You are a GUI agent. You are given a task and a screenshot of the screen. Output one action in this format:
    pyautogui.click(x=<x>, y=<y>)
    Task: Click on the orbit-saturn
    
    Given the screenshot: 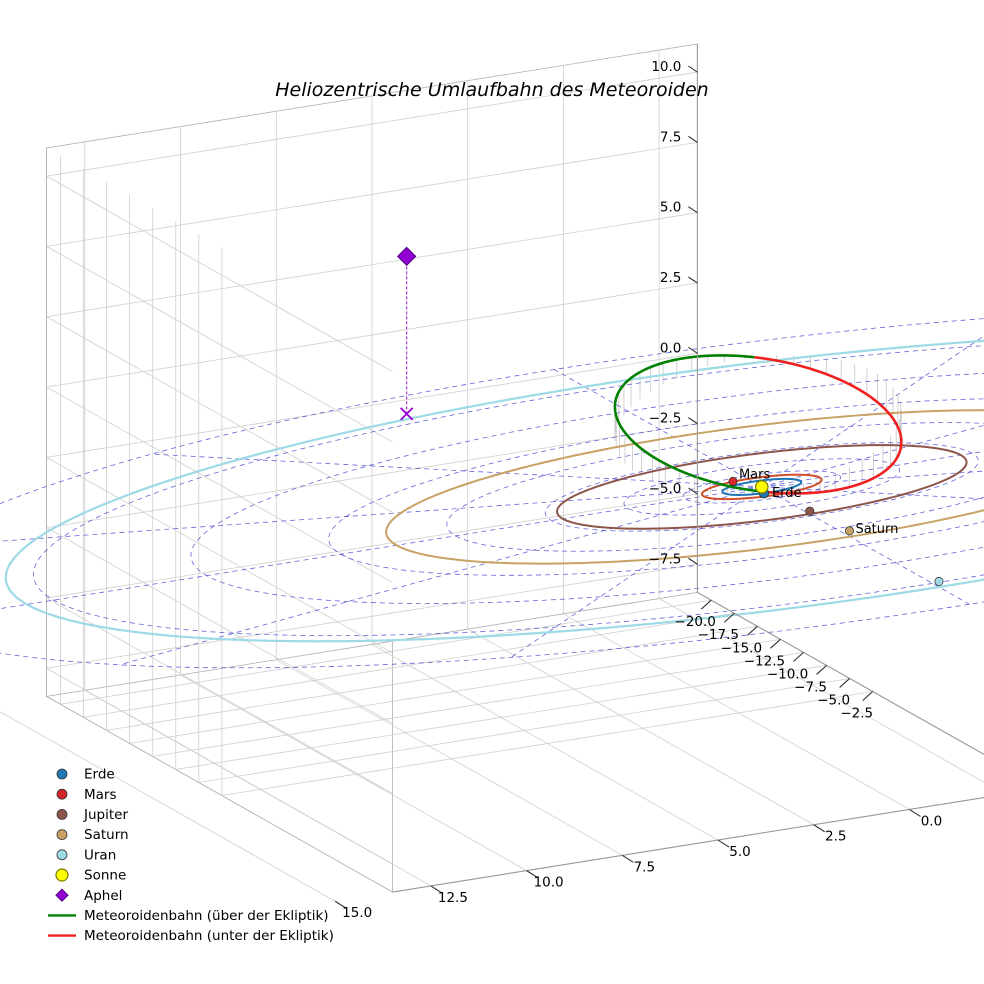 What is the action you would take?
    pyautogui.click(x=684, y=487)
    